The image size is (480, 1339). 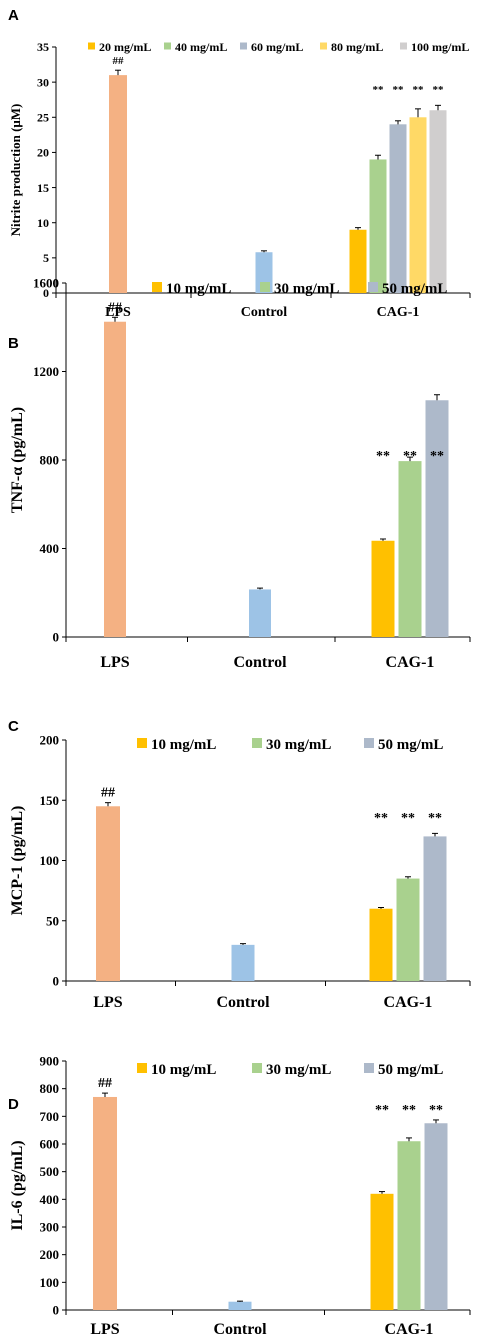 I want to click on legend-label: 40 mg/mL, so click(x=201, y=47).